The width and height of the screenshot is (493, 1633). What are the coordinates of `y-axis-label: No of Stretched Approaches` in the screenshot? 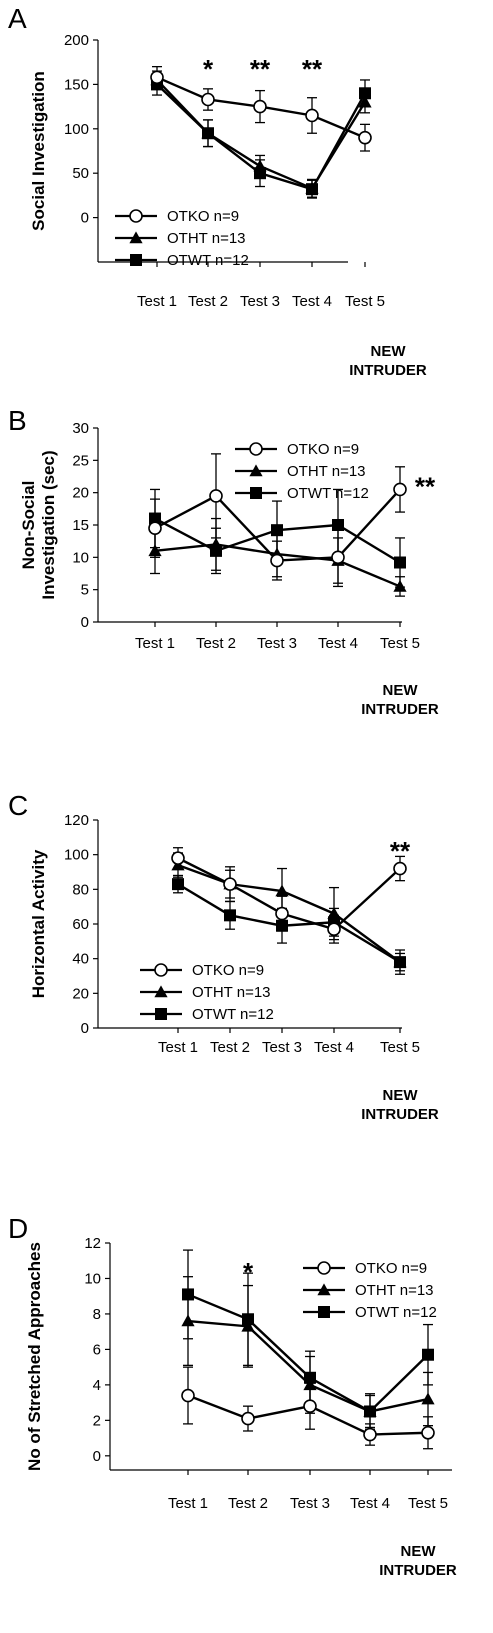 It's located at (34, 1356).